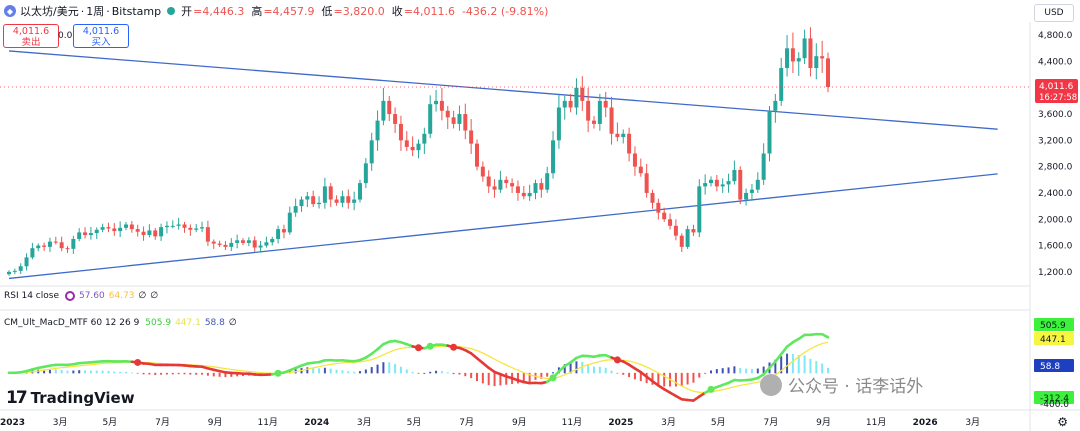 The height and width of the screenshot is (431, 1080). I want to click on change-value: -436.2 (-9.81%), so click(505, 11).